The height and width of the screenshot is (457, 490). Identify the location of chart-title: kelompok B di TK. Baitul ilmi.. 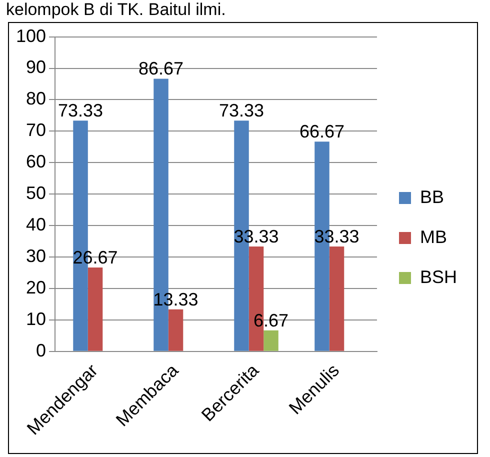
(116, 10).